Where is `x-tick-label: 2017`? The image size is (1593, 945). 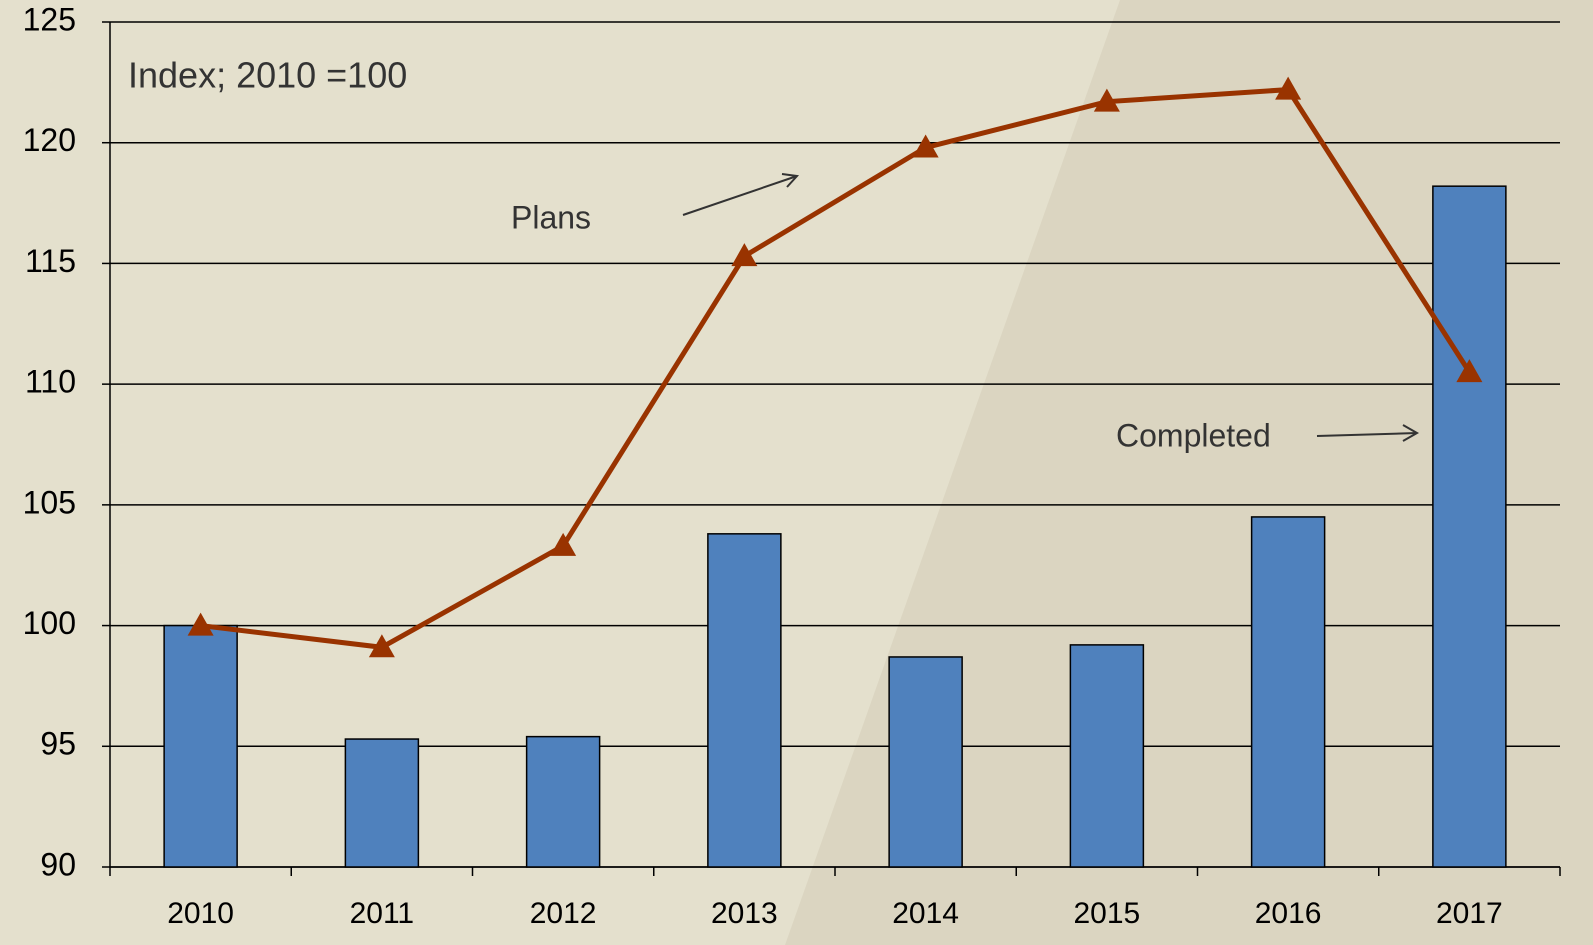
x-tick-label: 2017 is located at coordinates (1469, 913).